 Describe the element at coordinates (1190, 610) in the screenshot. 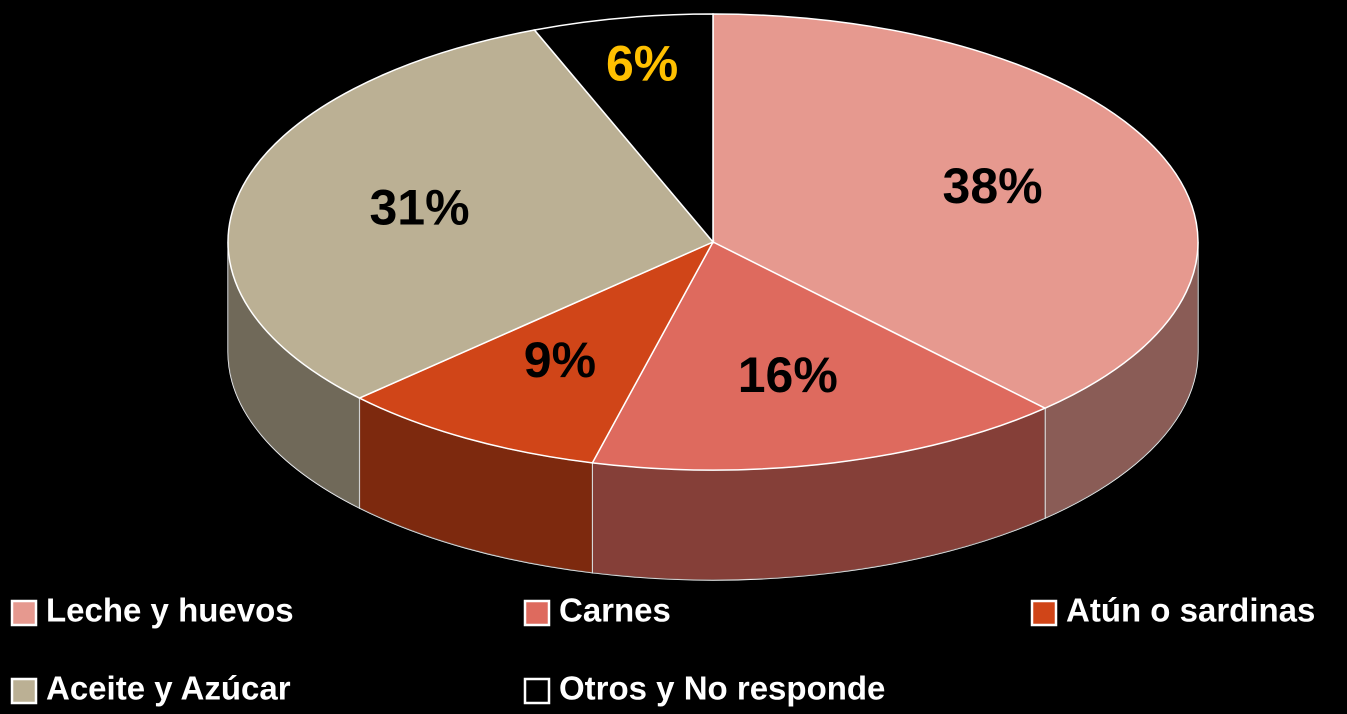

I see `legend-label: Atún o sardinas` at that location.